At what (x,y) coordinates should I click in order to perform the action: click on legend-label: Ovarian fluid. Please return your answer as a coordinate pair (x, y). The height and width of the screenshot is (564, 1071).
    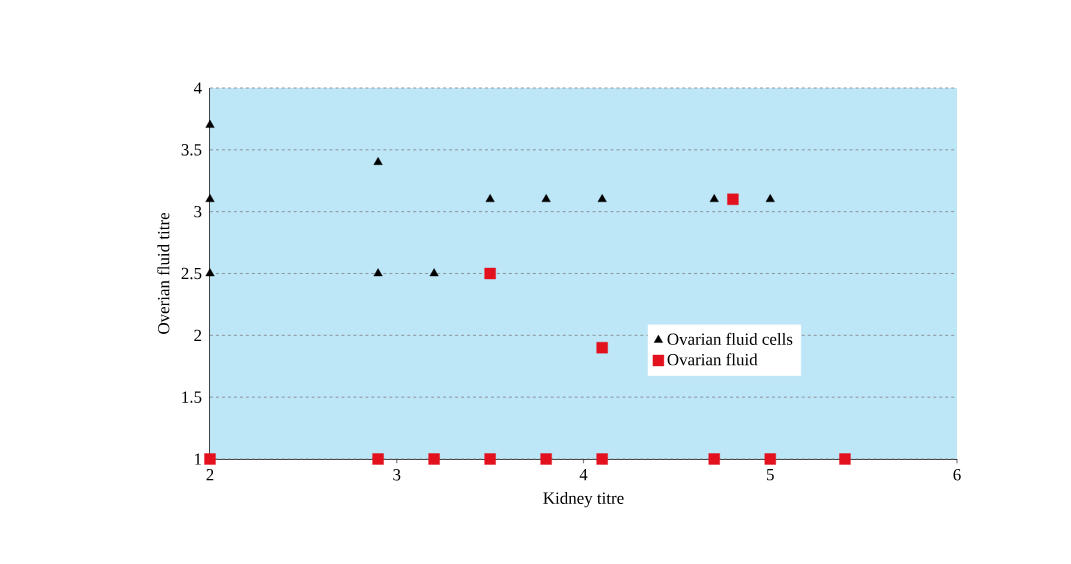
    Looking at the image, I should click on (712, 359).